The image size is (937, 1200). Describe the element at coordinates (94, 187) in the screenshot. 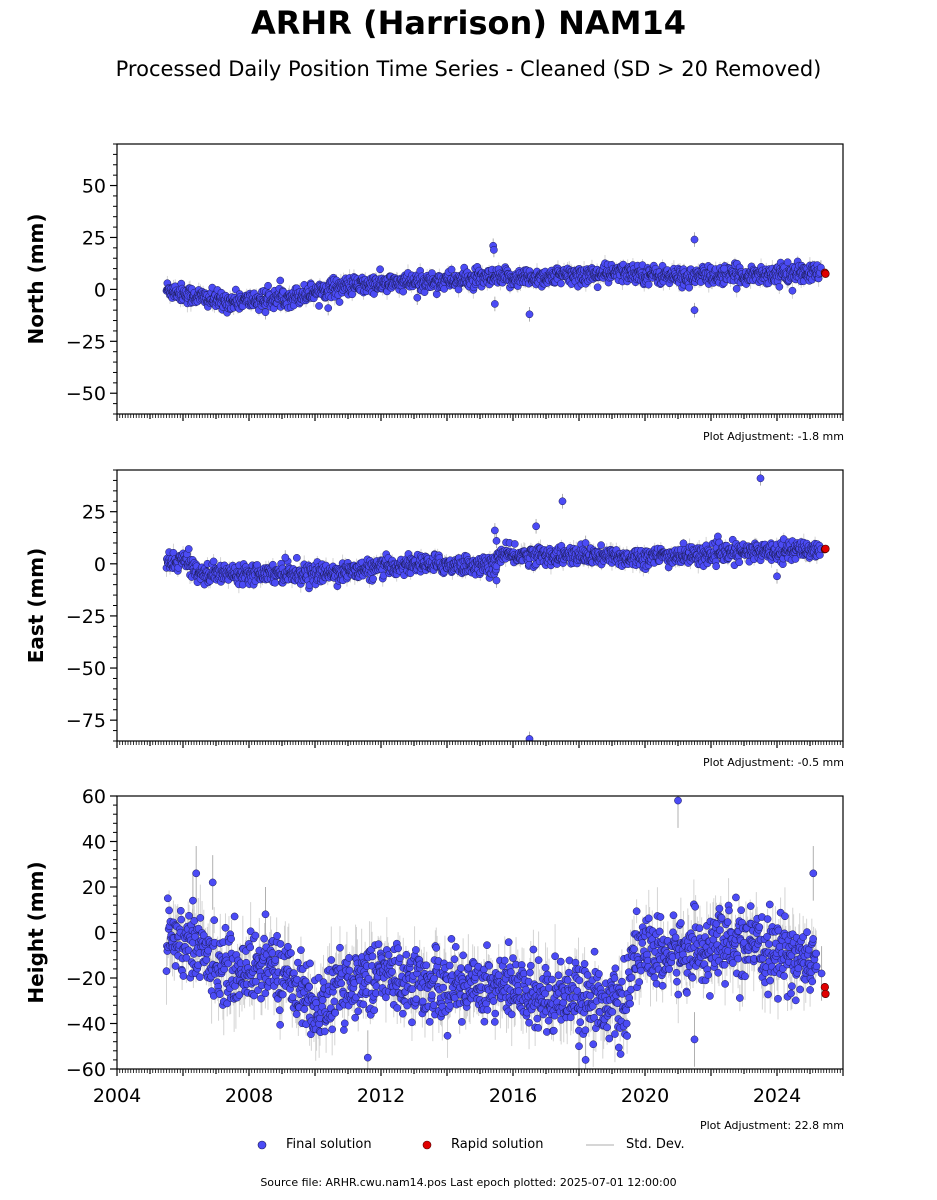

I see `y-tick-label: 50` at that location.